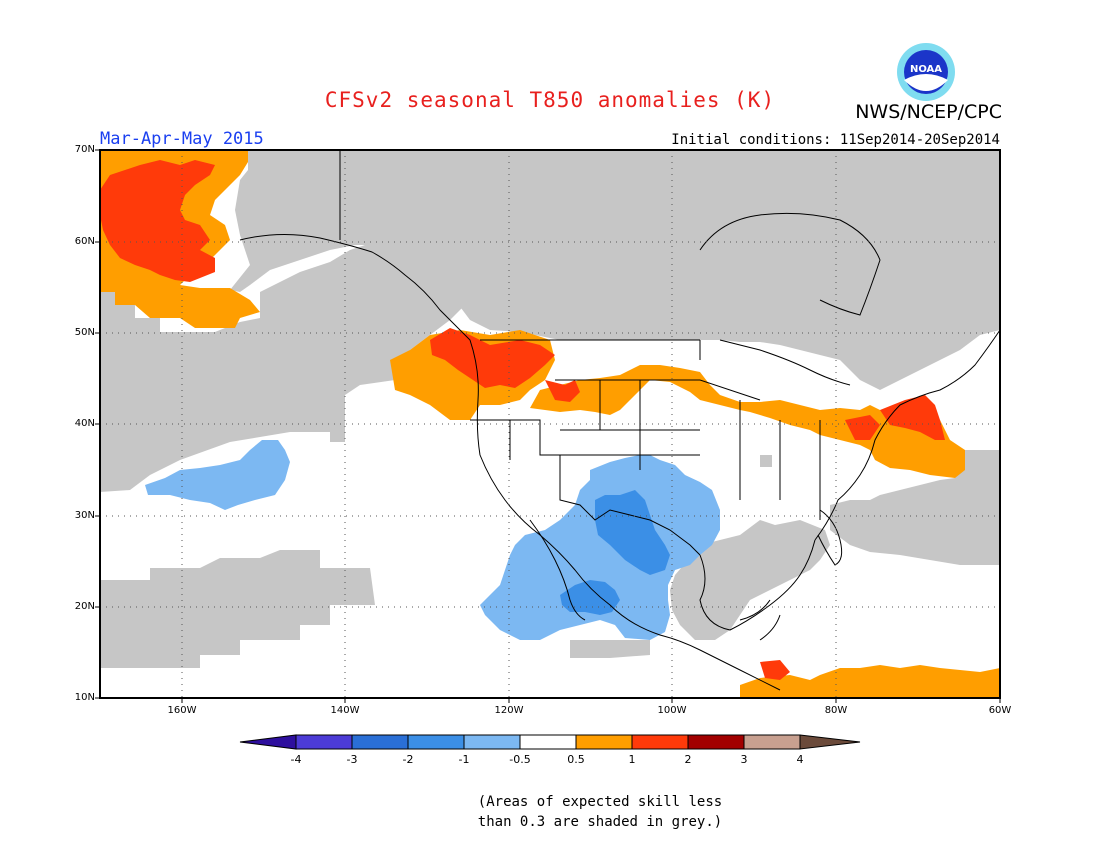  I want to click on colorbar-label: 1, so click(632, 759).